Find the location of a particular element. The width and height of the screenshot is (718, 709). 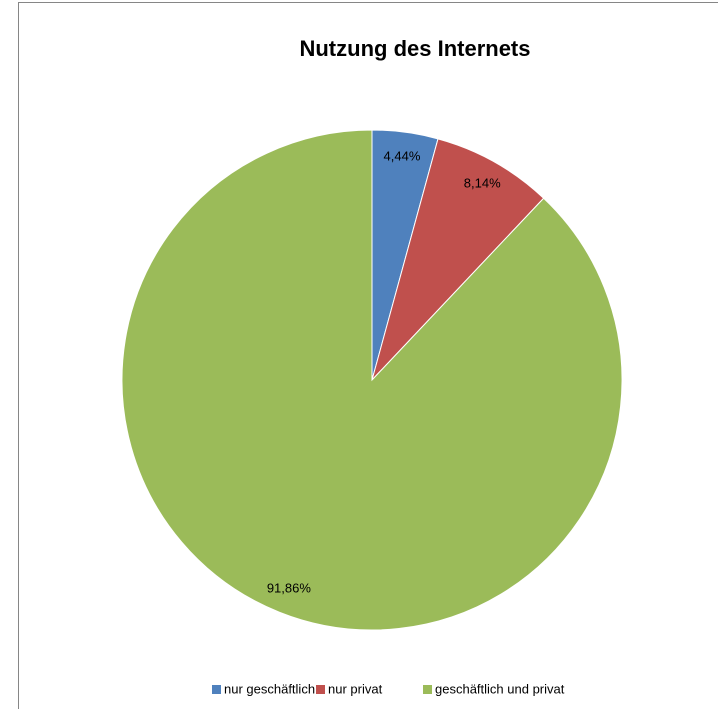

legend-label: nur privat is located at coordinates (355, 688).